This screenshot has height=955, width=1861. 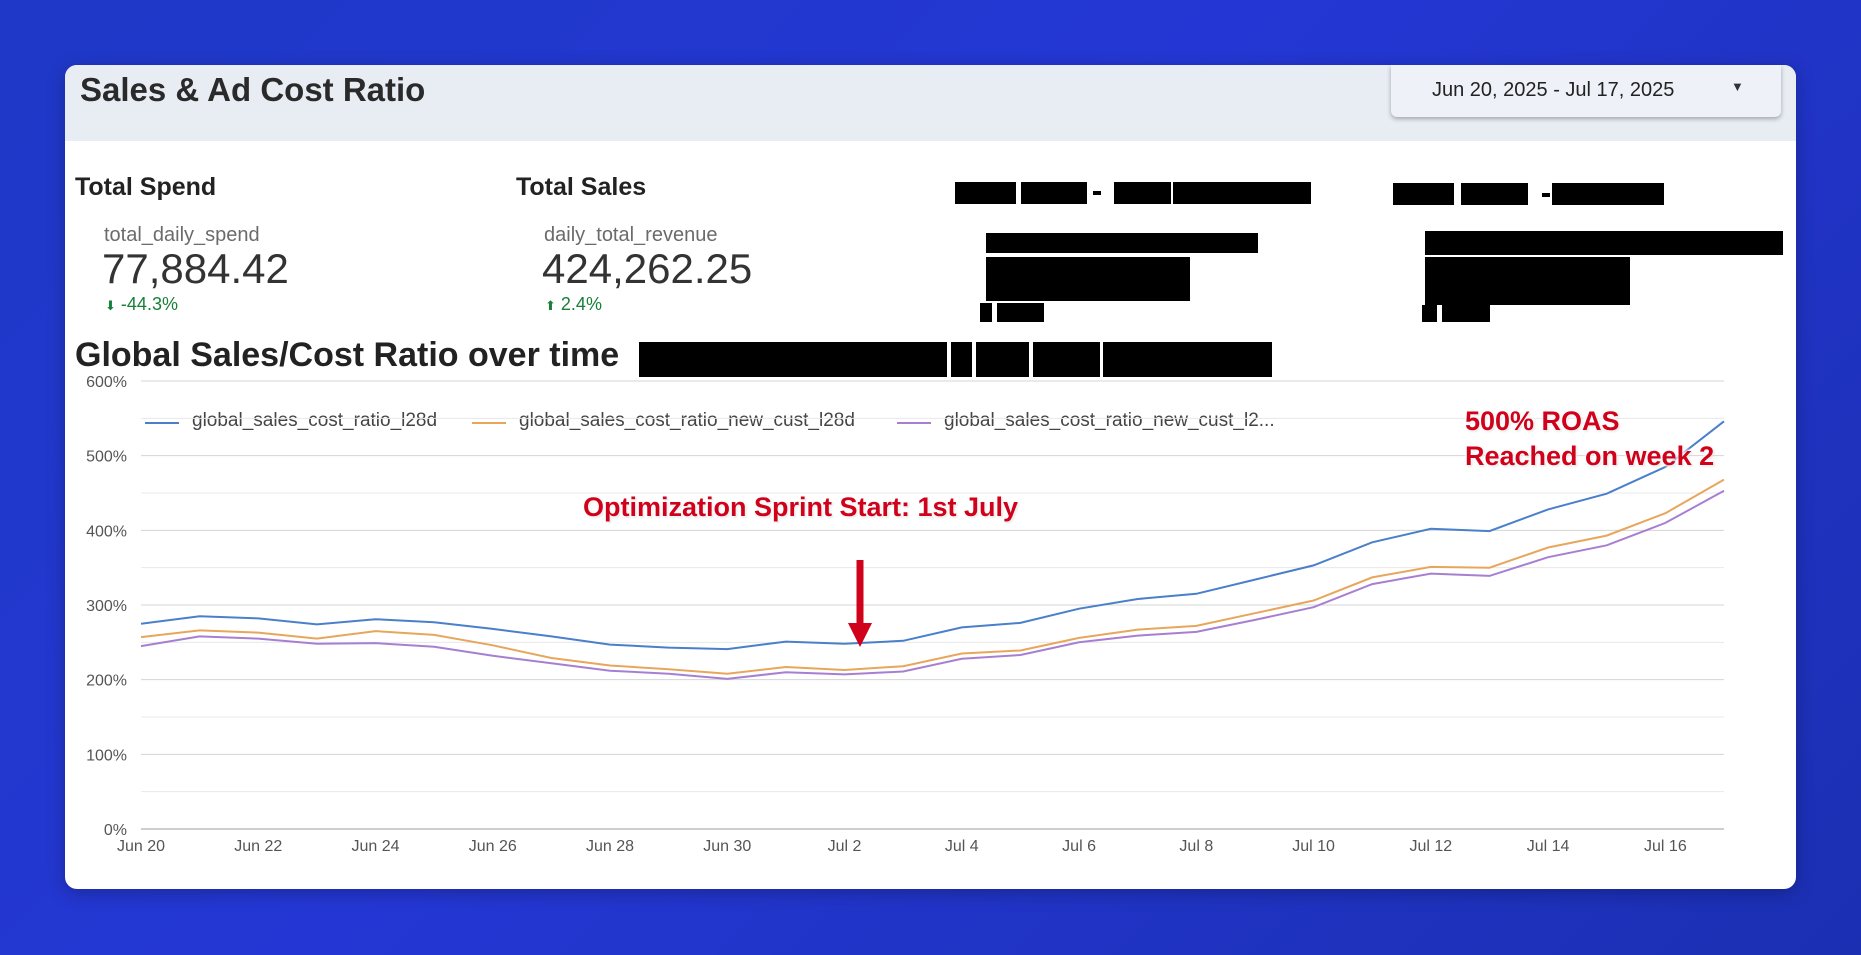 I want to click on x-tick-label: Jul 2, so click(x=845, y=846).